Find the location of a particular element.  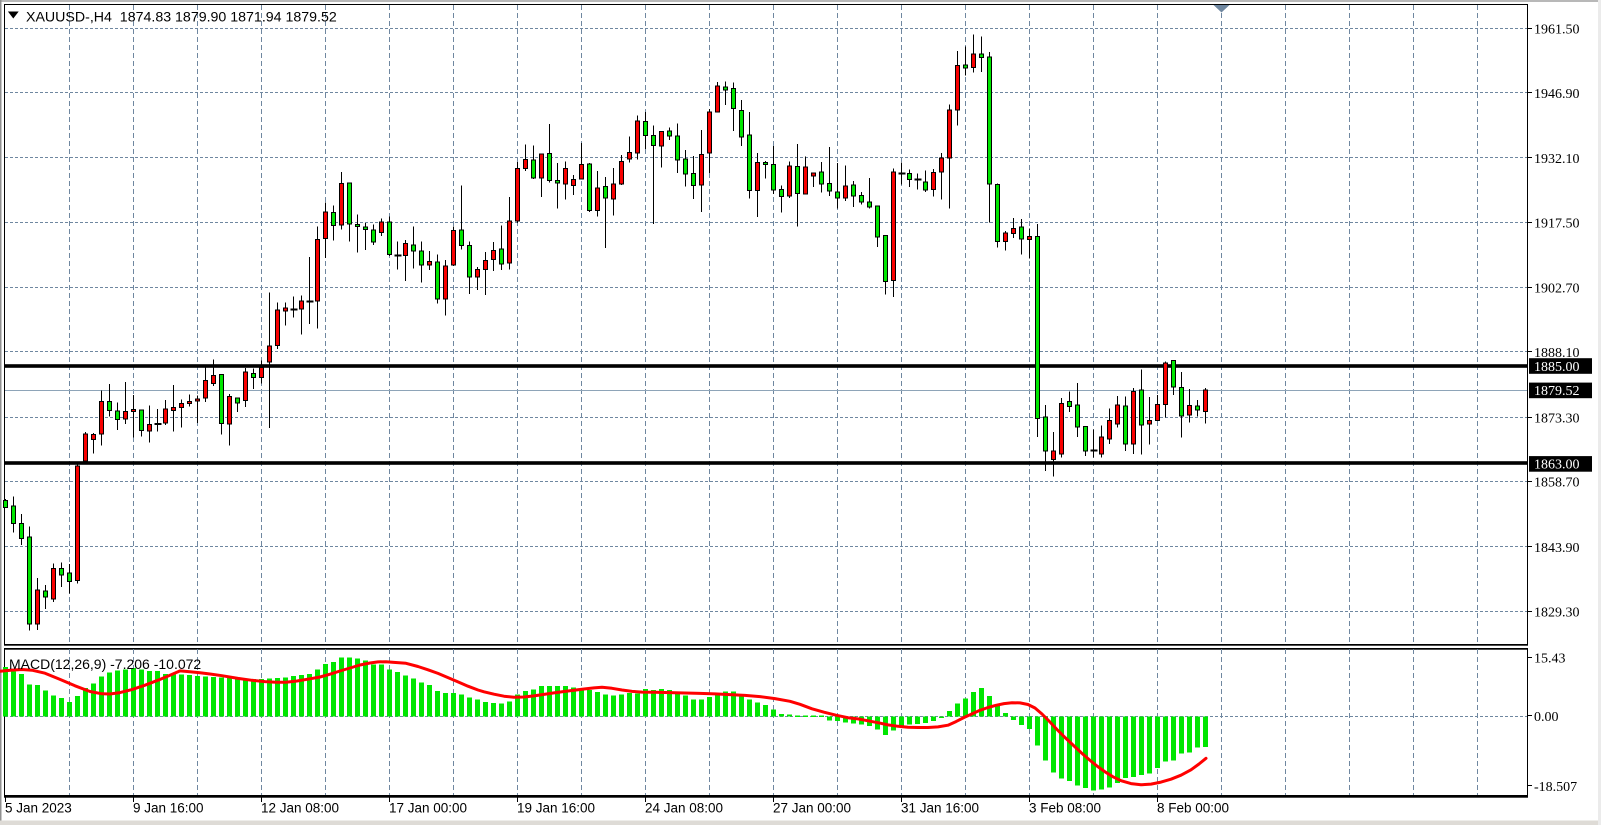

svg-text: 1858.70 is located at coordinates (1557, 483).